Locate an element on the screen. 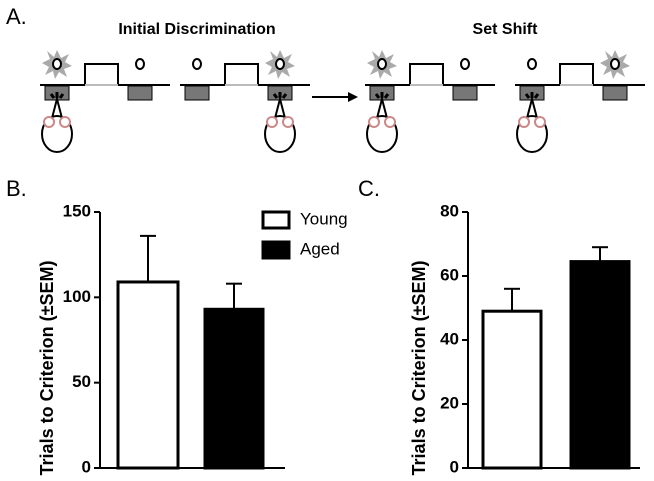 The image size is (654, 481). y-tick-label: 50 is located at coordinates (81, 381).